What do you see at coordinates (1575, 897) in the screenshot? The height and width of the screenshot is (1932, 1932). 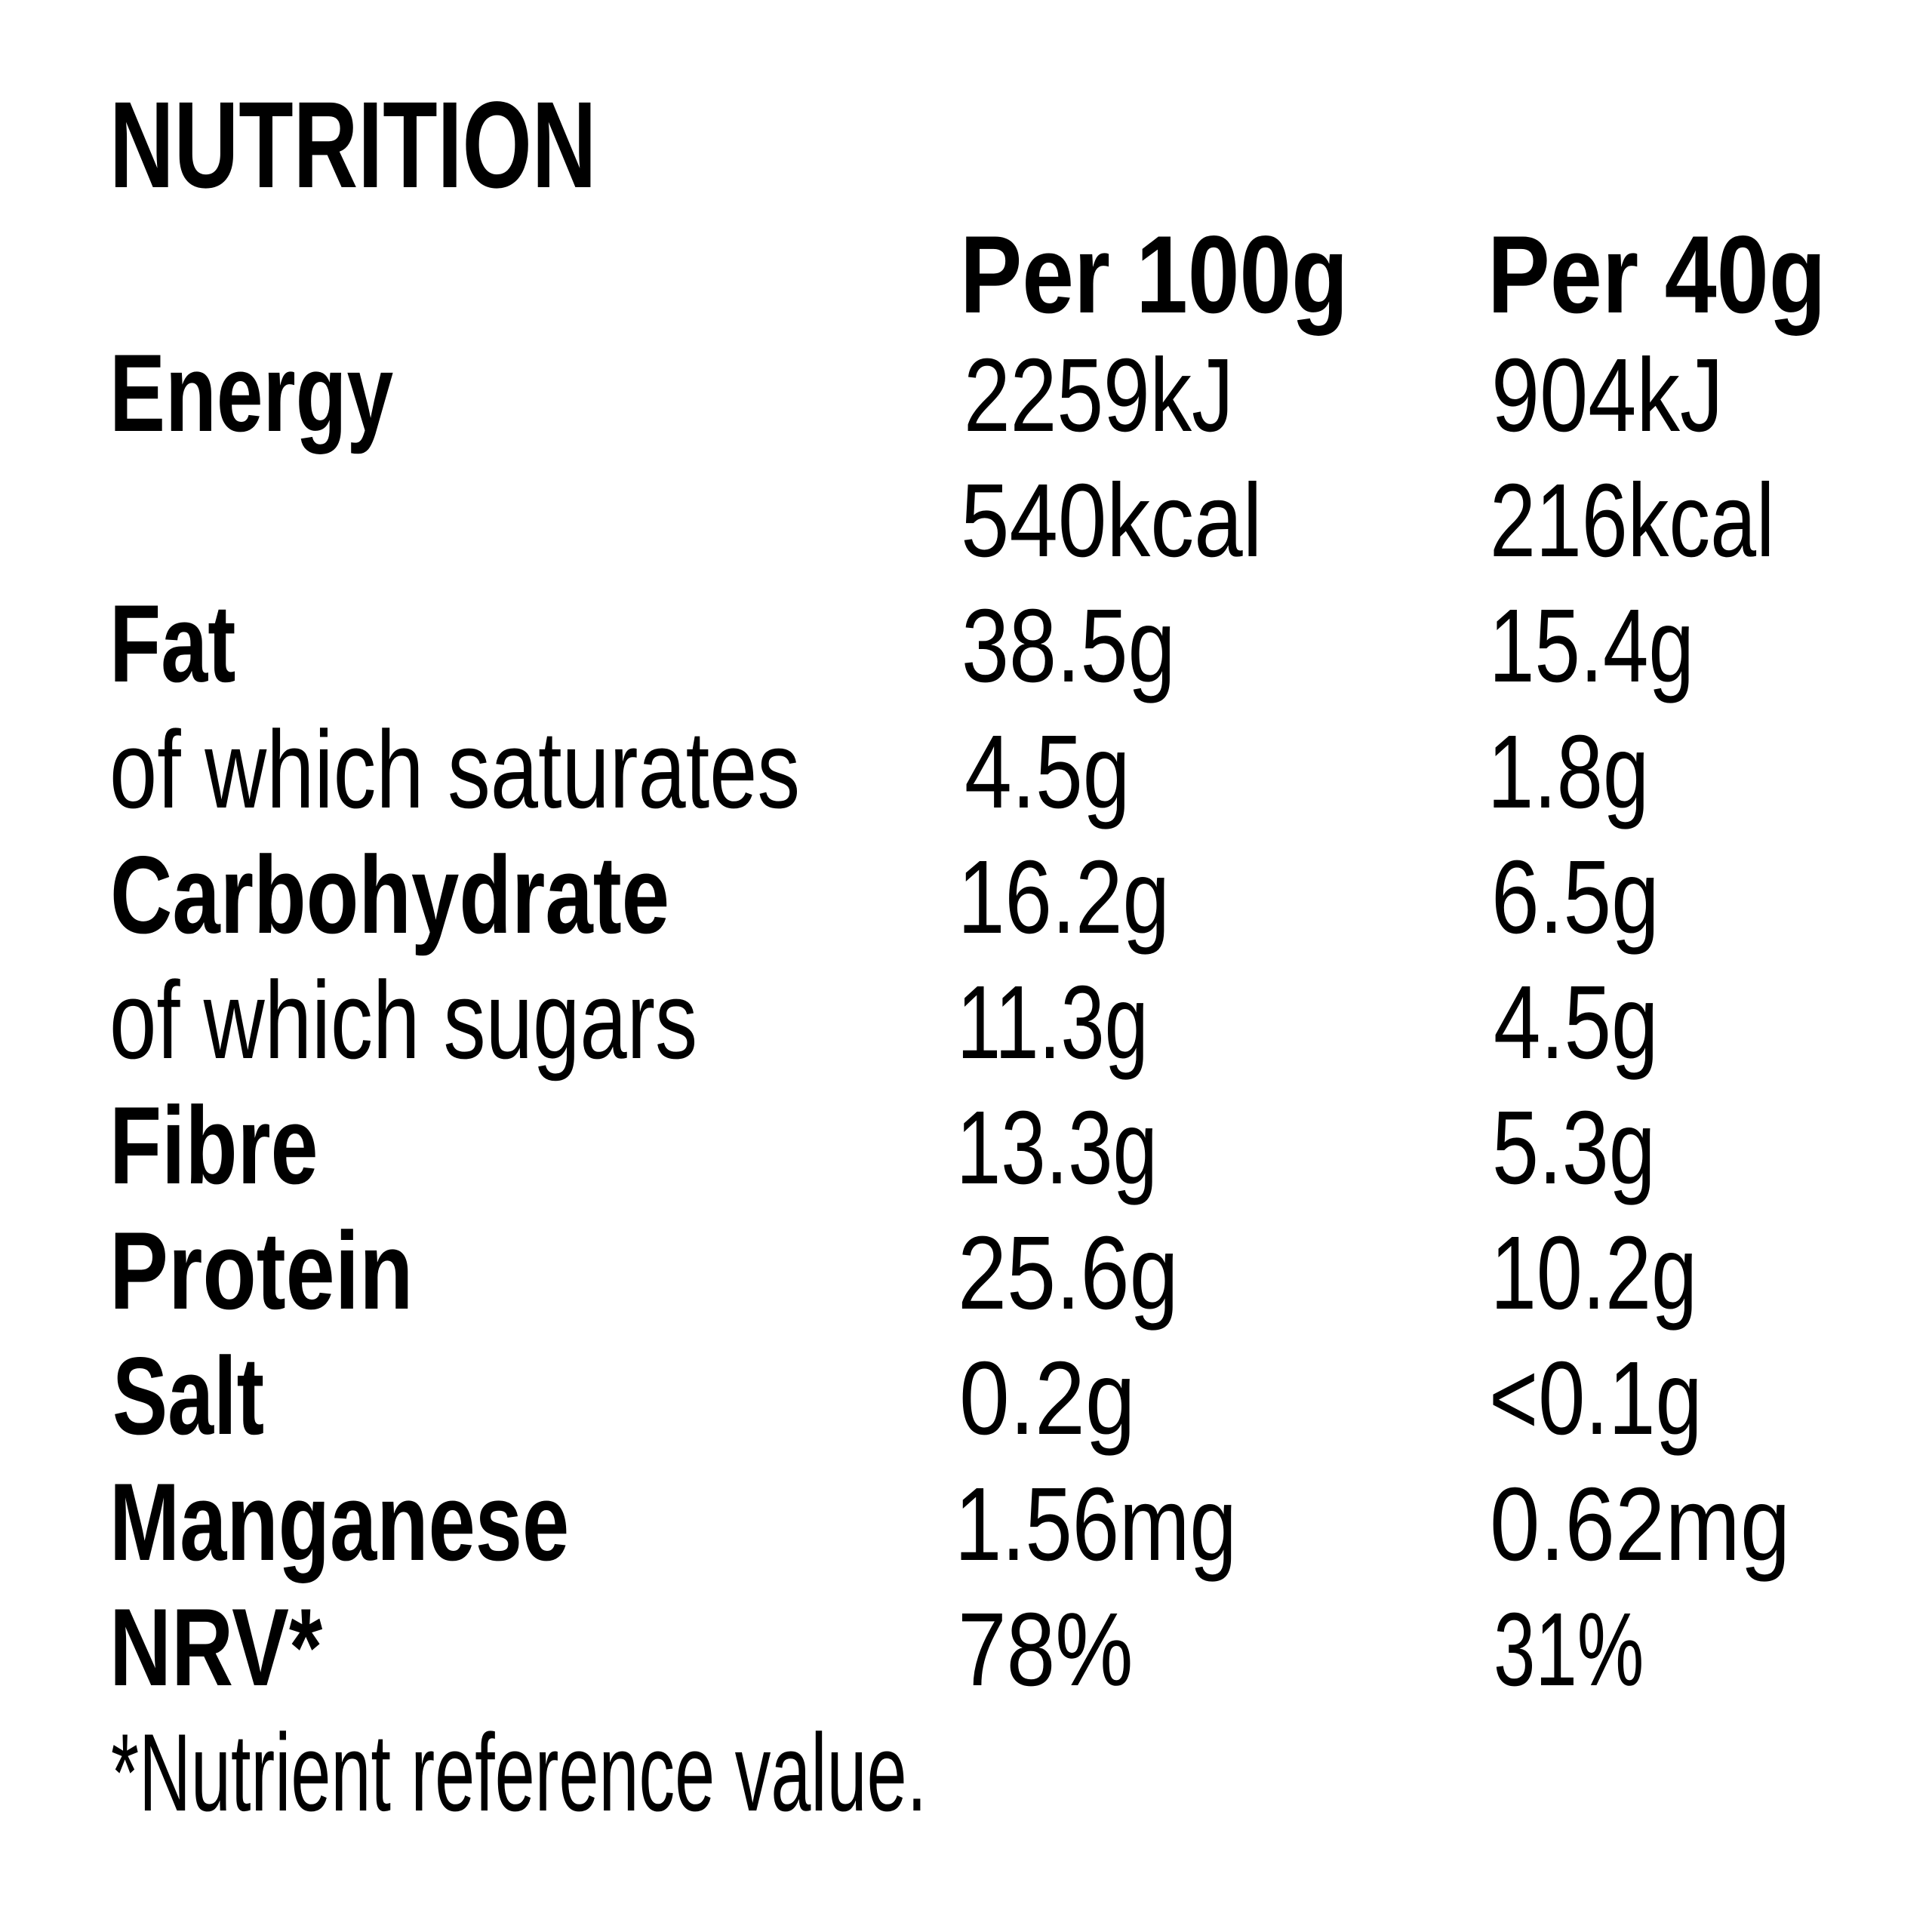 I see `svg-text: 6.5g` at bounding box center [1575, 897].